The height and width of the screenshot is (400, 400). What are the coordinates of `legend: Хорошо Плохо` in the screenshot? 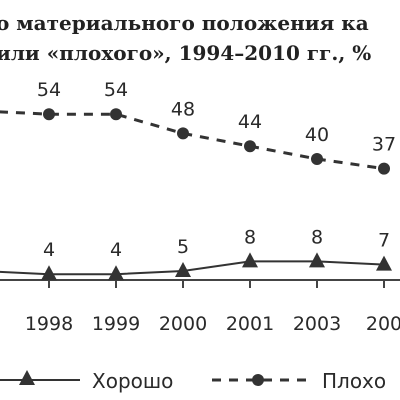 It's located at (193, 381).